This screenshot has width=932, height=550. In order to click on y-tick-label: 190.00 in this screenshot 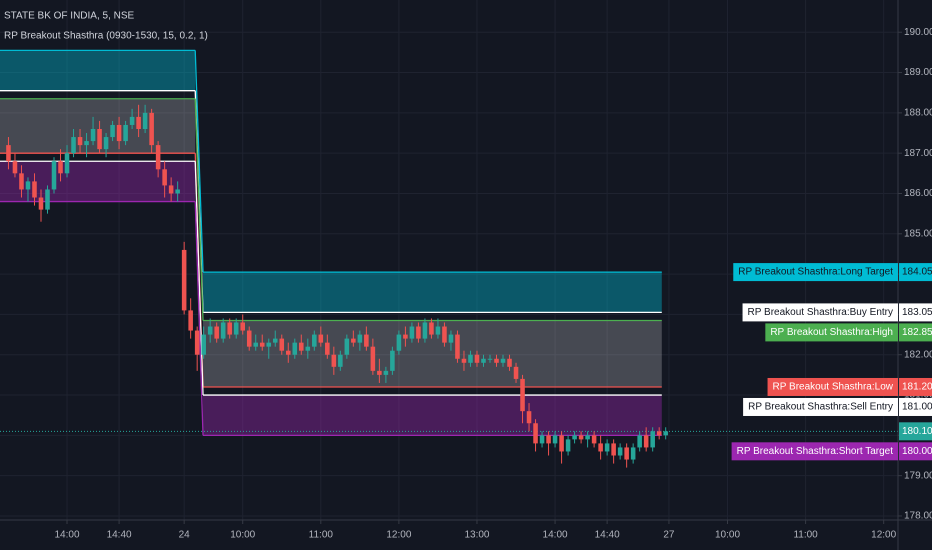, I will do `click(918, 32)`.